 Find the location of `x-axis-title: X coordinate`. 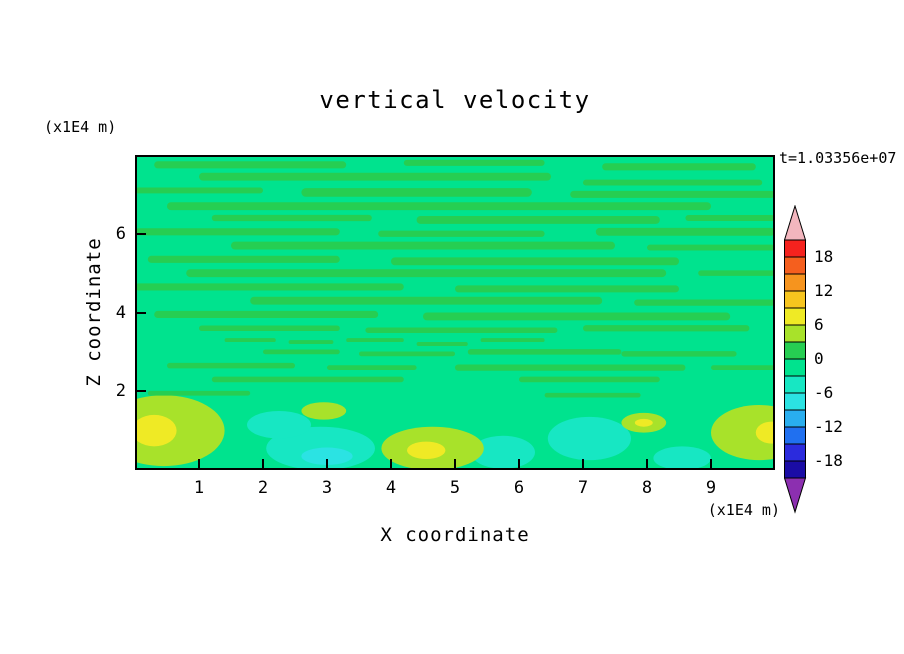

x-axis-title: X coordinate is located at coordinates (455, 535).